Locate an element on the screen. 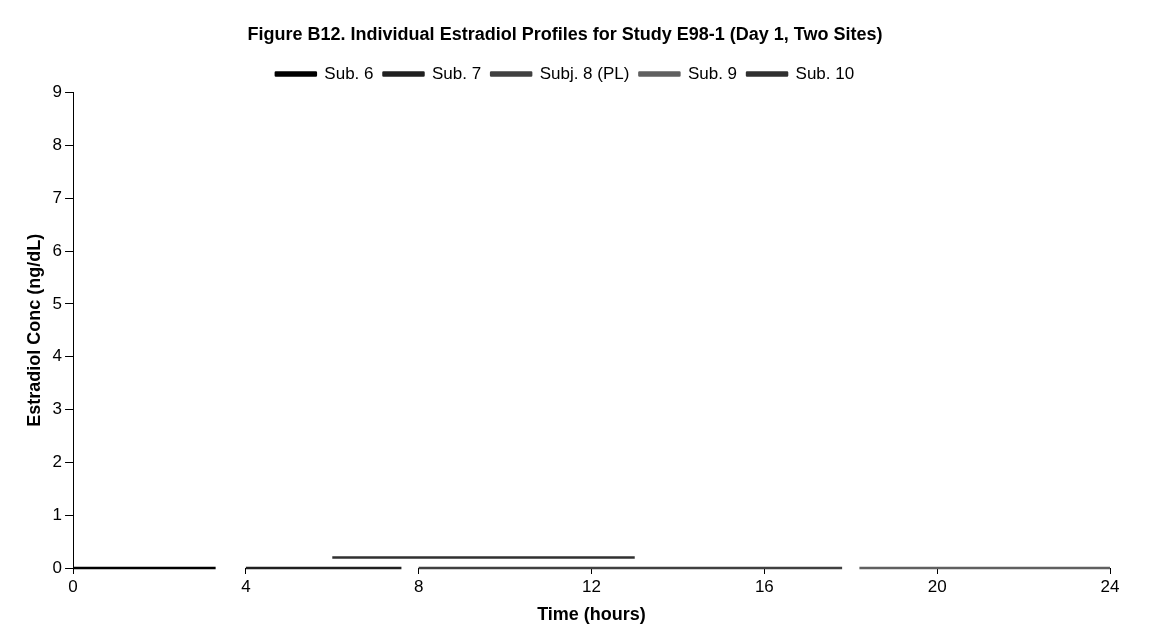  y-tick-label: 2 is located at coordinates (57, 462).